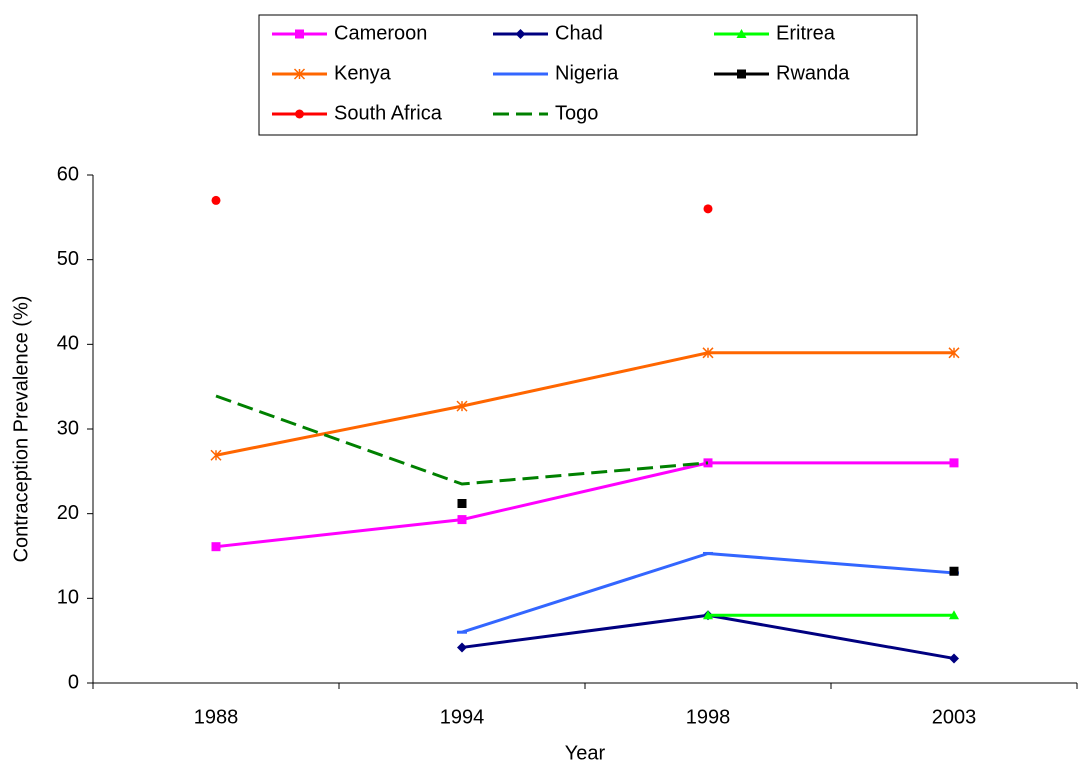  What do you see at coordinates (954, 717) in the screenshot?
I see `x-tick-label: 2003` at bounding box center [954, 717].